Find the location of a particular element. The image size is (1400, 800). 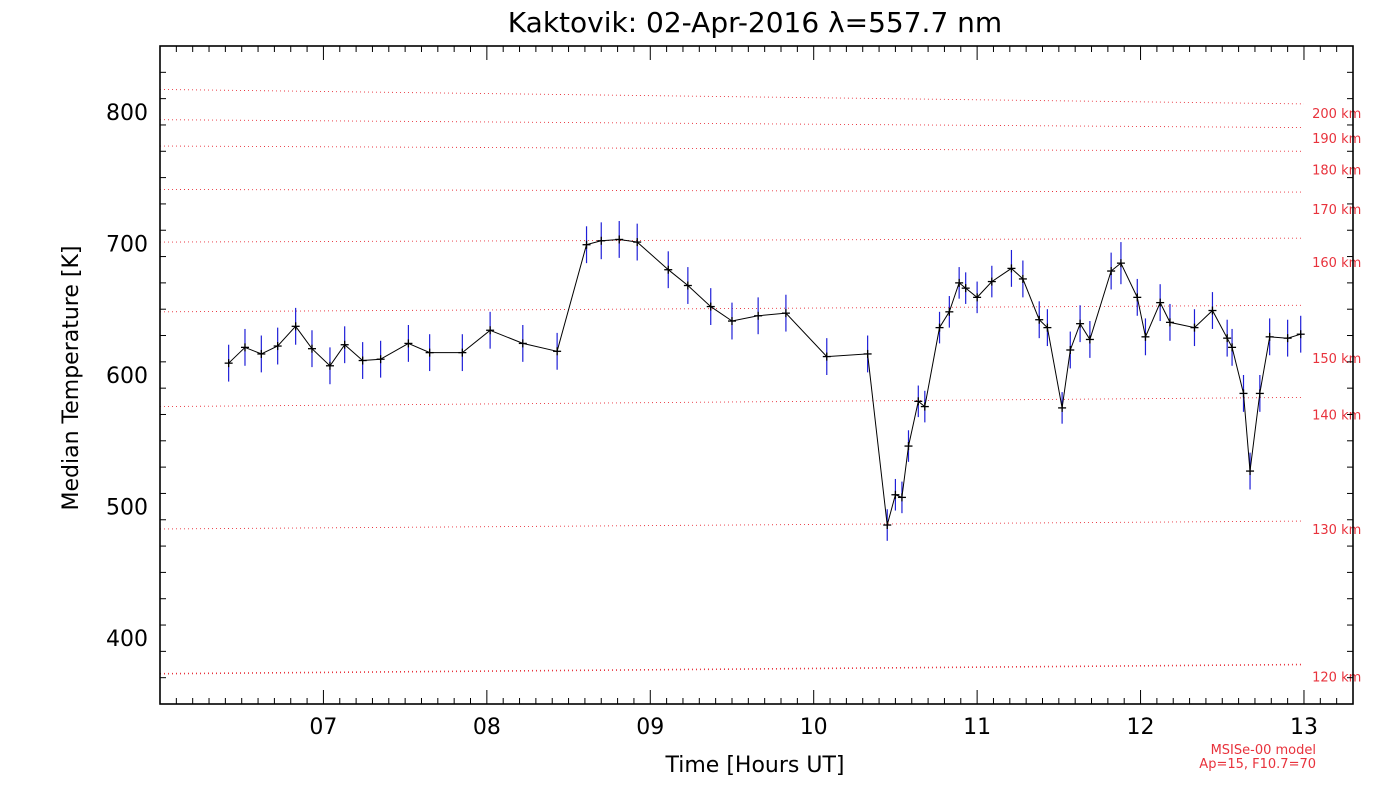

model-line-label: 130 km is located at coordinates (1336, 530).